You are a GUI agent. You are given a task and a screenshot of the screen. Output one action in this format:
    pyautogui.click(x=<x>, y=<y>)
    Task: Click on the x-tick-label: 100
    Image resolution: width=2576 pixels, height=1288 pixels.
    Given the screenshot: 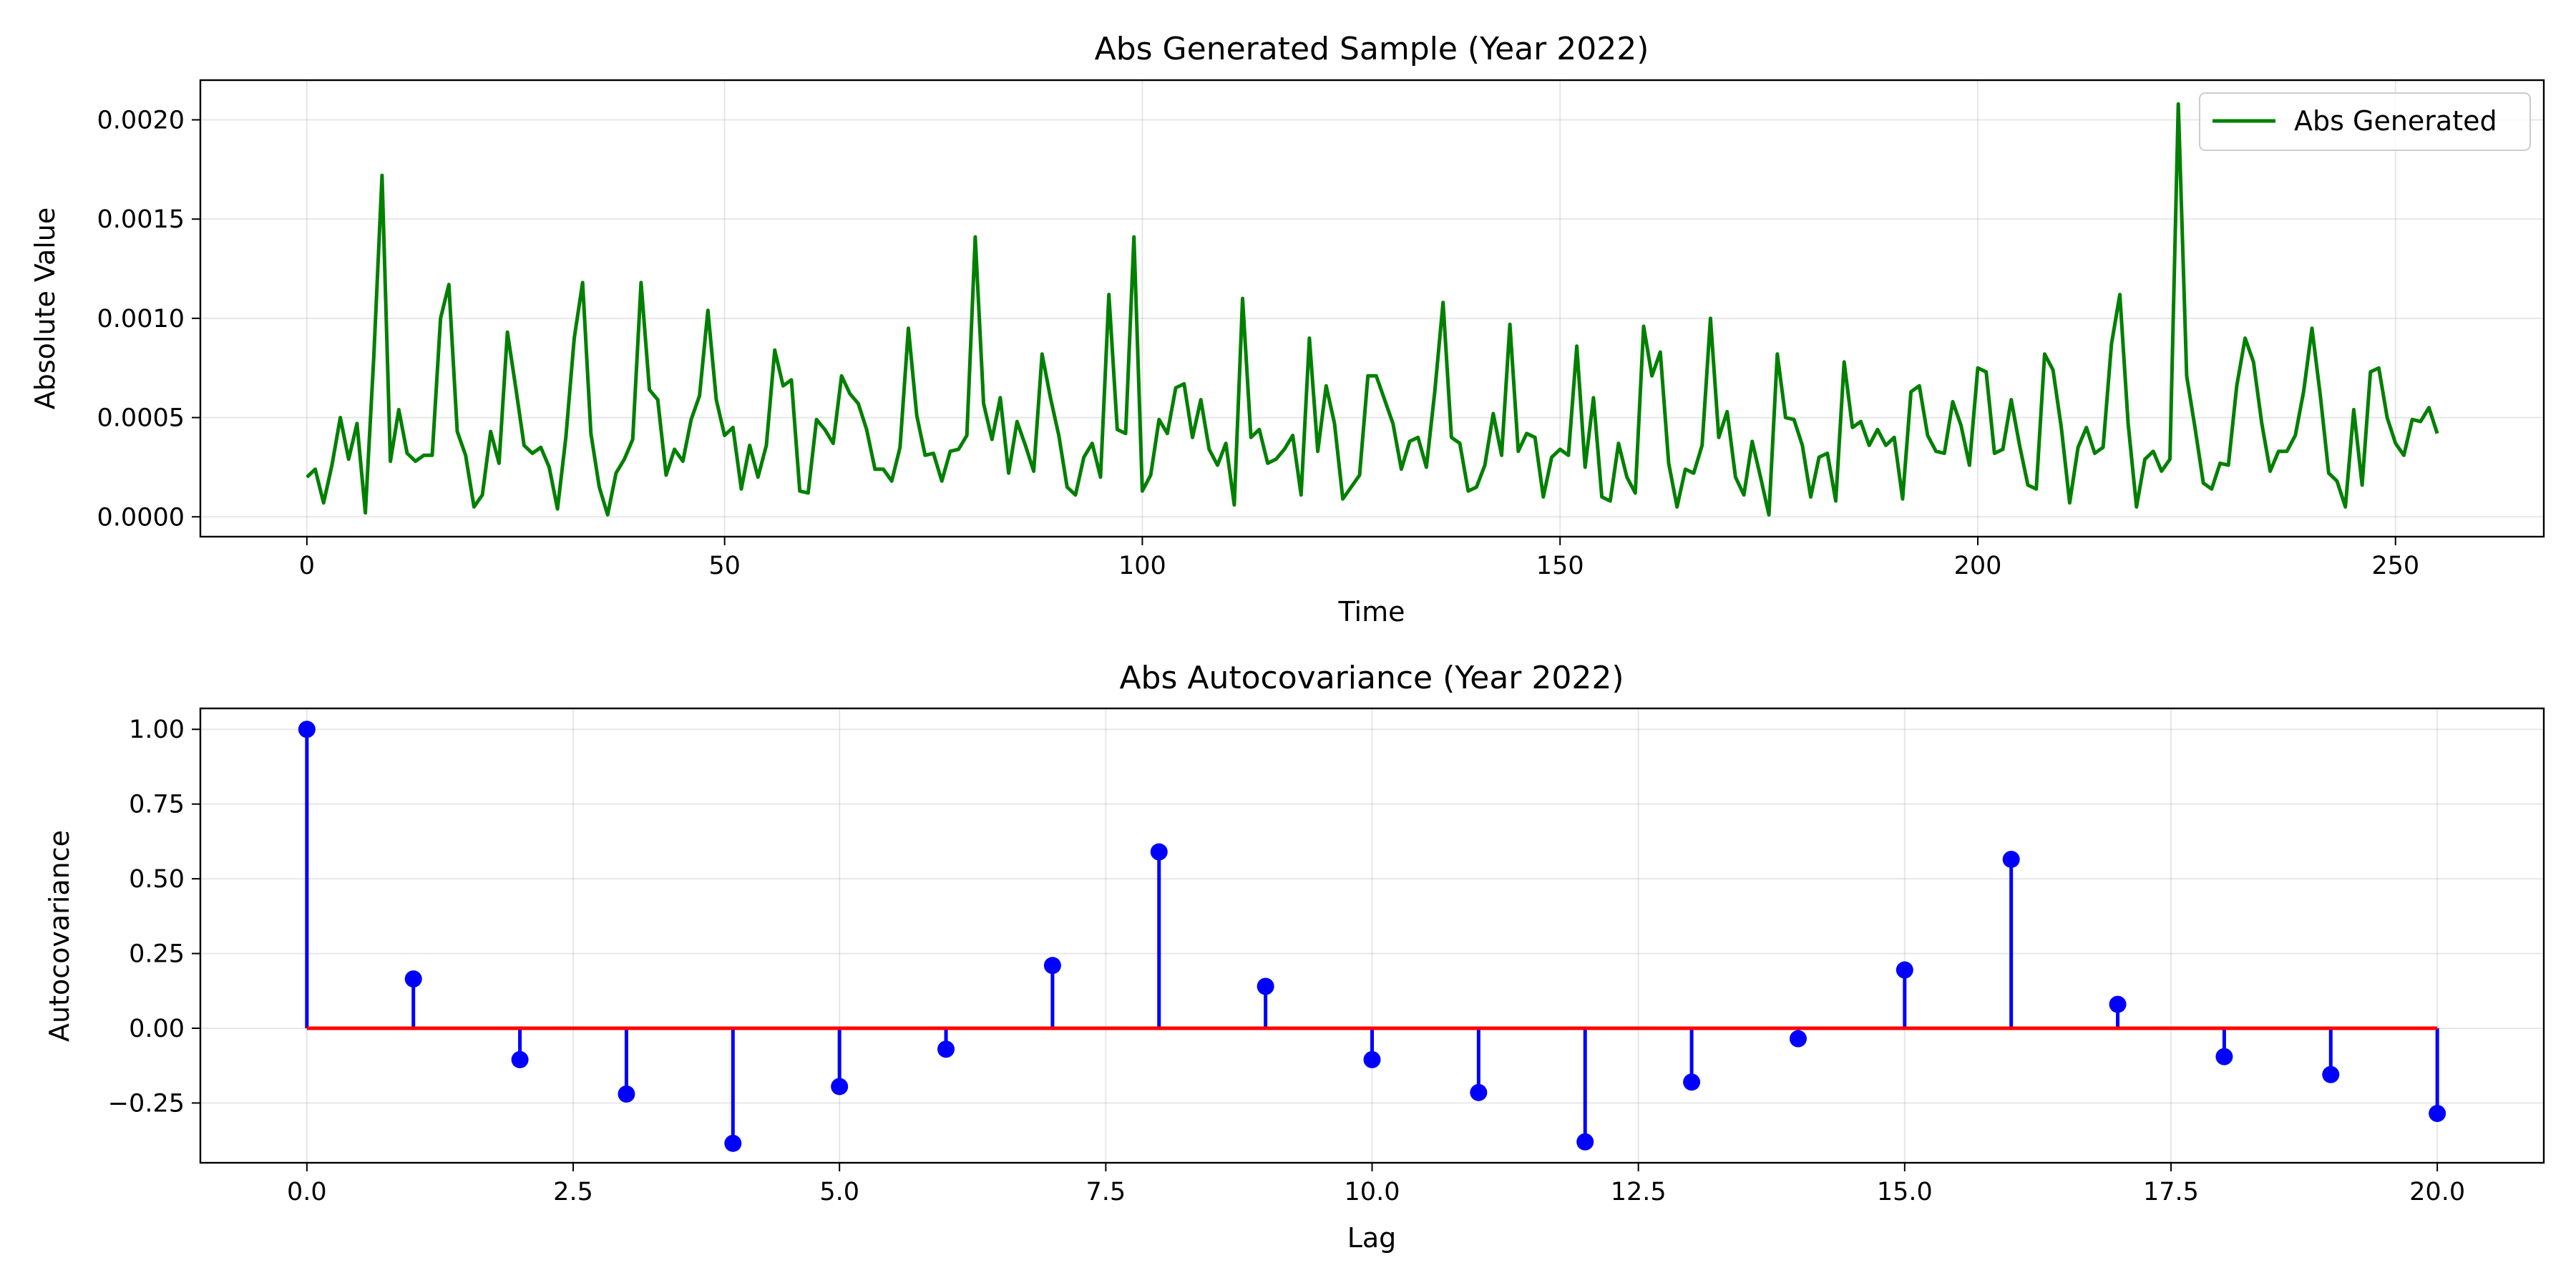 What is the action you would take?
    pyautogui.click(x=1142, y=566)
    